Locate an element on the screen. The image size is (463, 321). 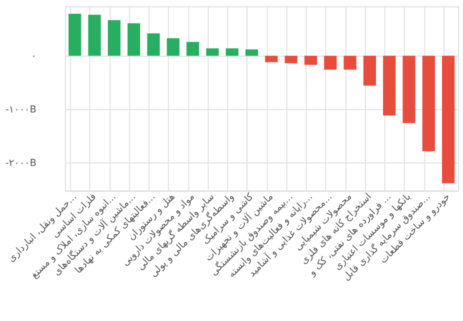
y-tick-label: ۰ is located at coordinates (33, 56).